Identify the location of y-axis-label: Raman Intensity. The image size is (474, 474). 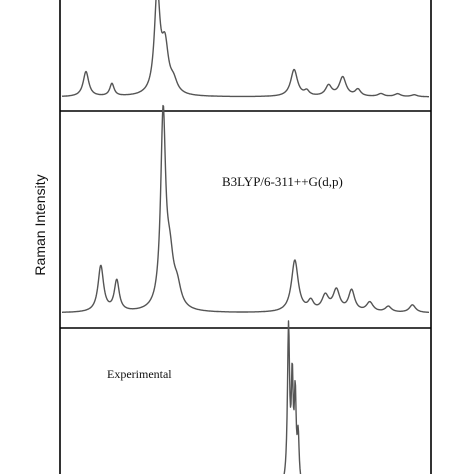
(40, 224).